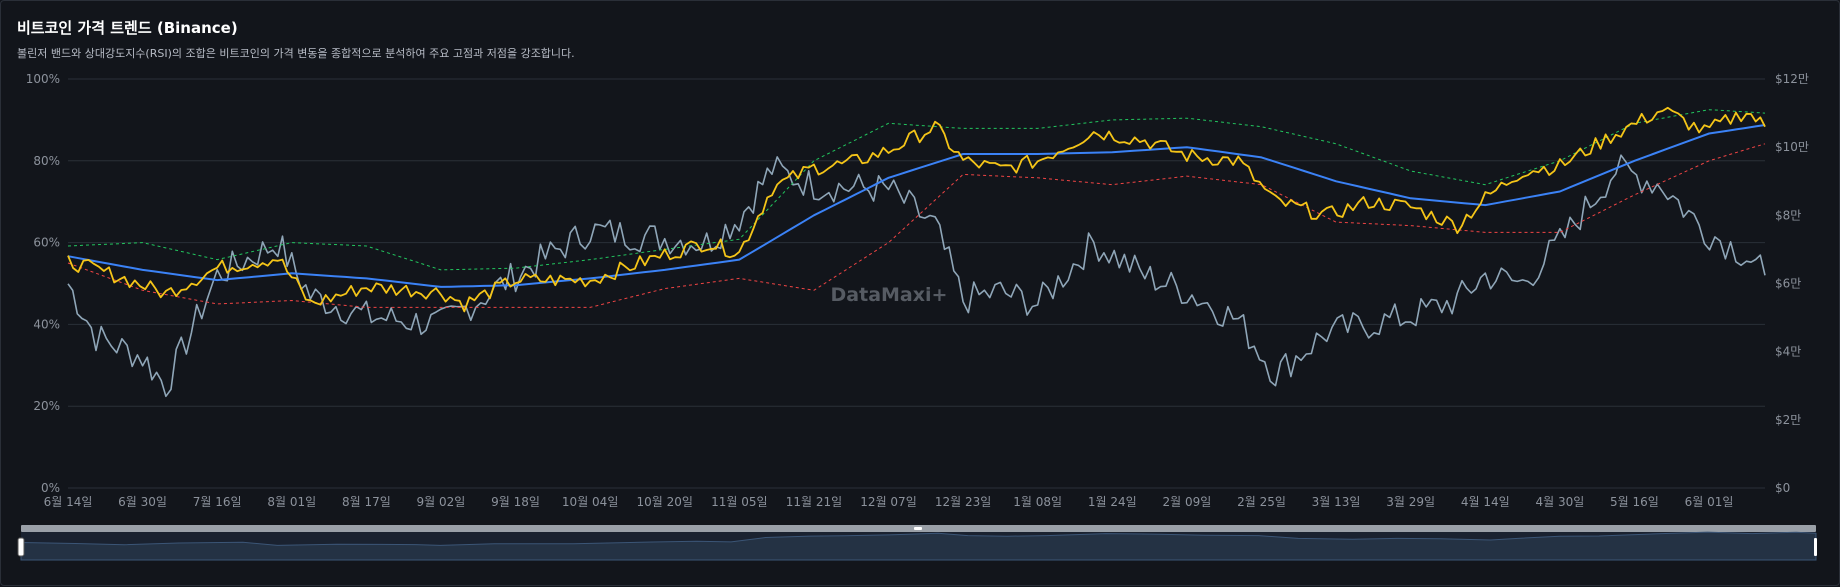  What do you see at coordinates (21, 547) in the screenshot?
I see `navigator-left-handle` at bounding box center [21, 547].